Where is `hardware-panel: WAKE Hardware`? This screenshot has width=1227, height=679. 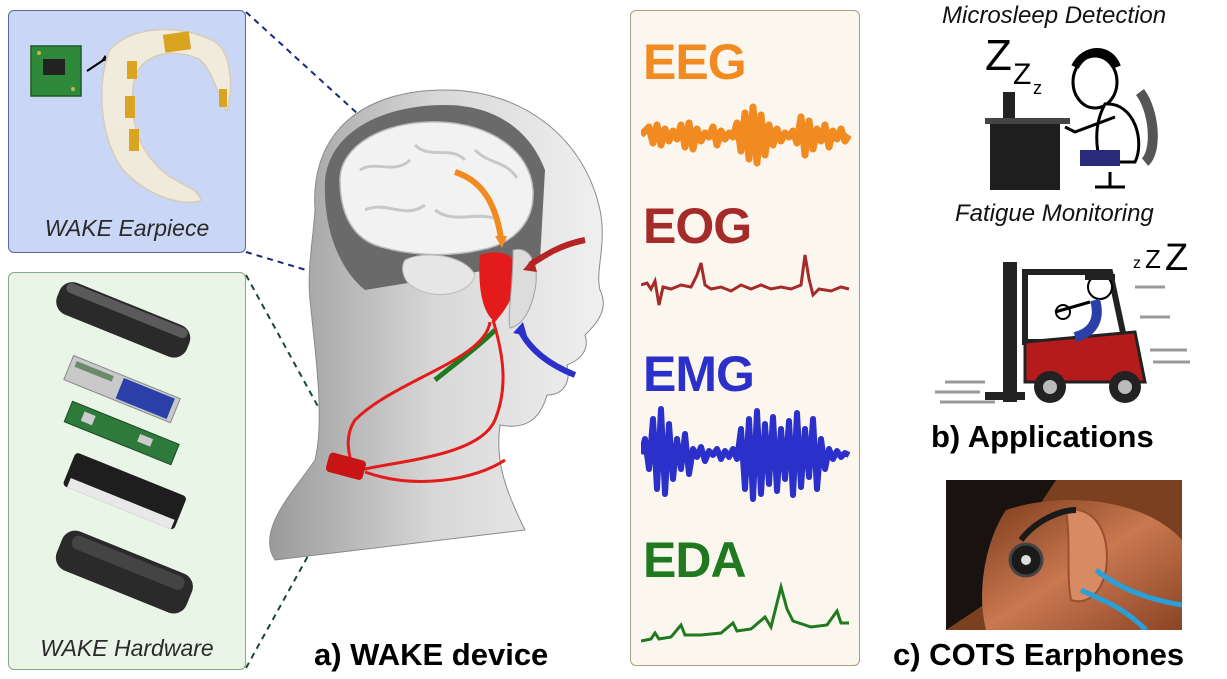 hardware-panel: WAKE Hardware is located at coordinates (127, 471).